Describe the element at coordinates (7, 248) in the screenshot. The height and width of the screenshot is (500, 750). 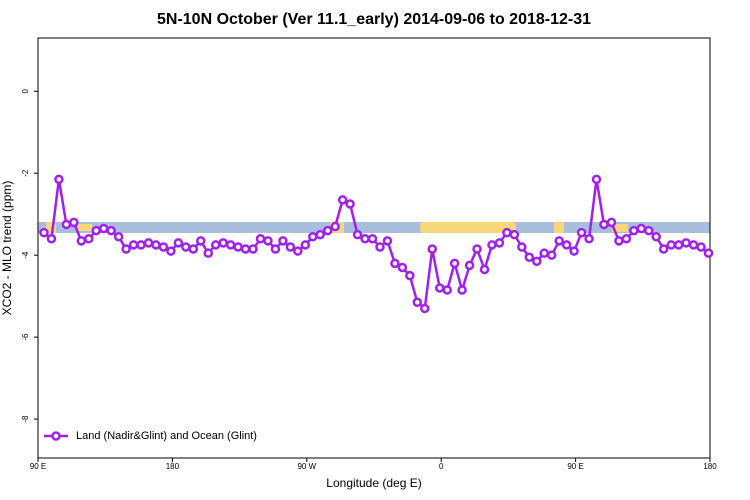
I see `y-axis-label: XCO2 - MLO trend (ppm)` at that location.